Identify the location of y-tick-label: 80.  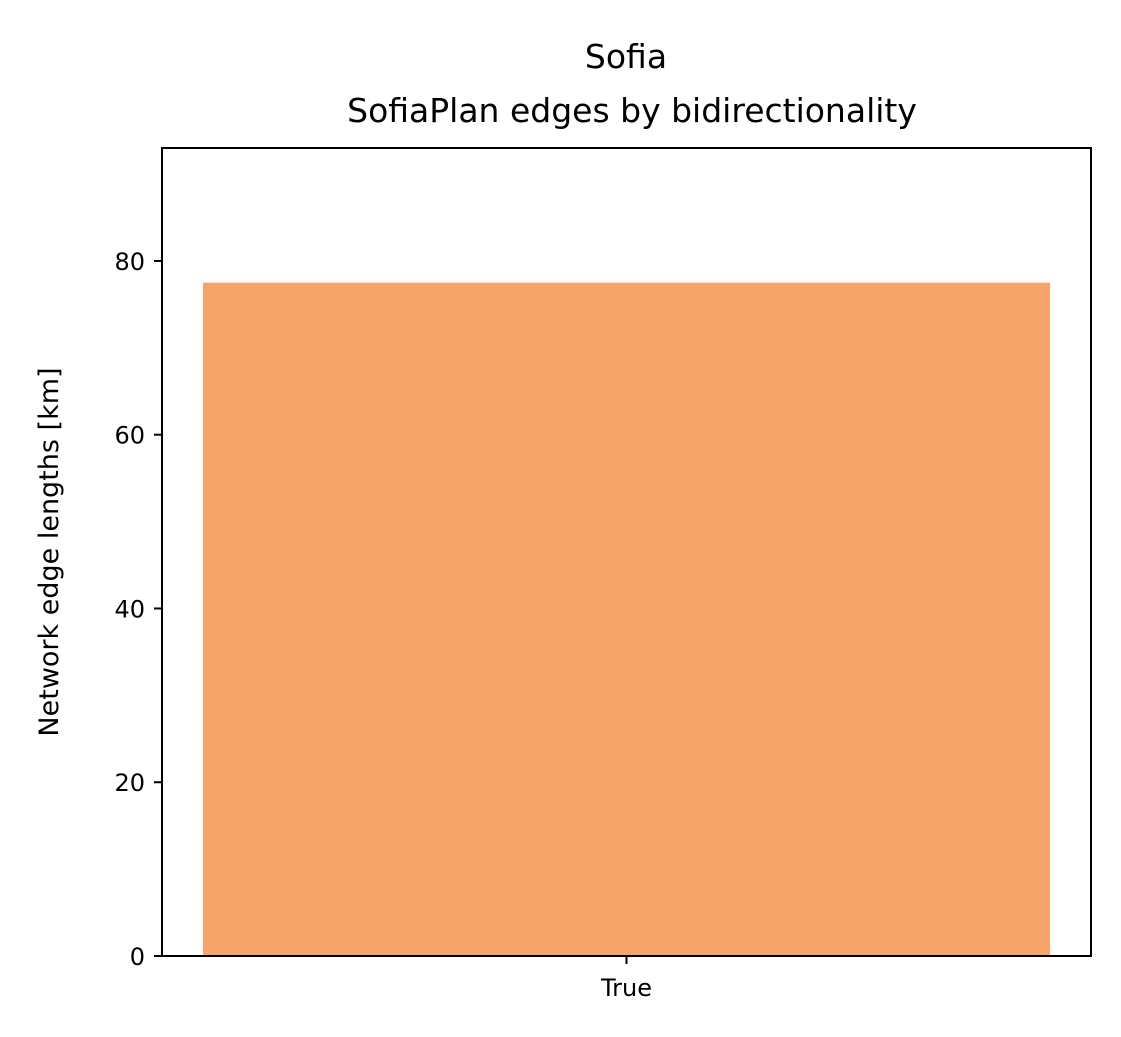
(129, 262).